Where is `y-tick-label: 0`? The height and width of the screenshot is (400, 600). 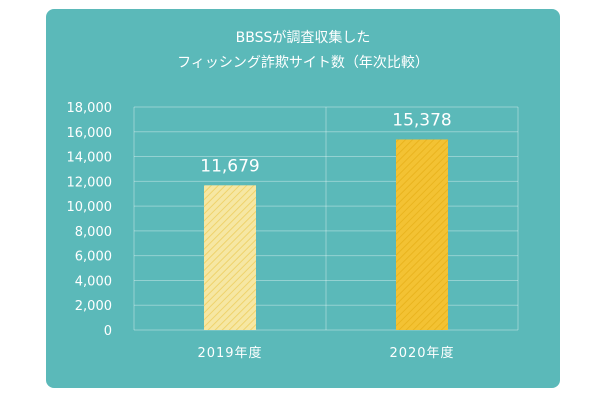 y-tick-label: 0 is located at coordinates (108, 331).